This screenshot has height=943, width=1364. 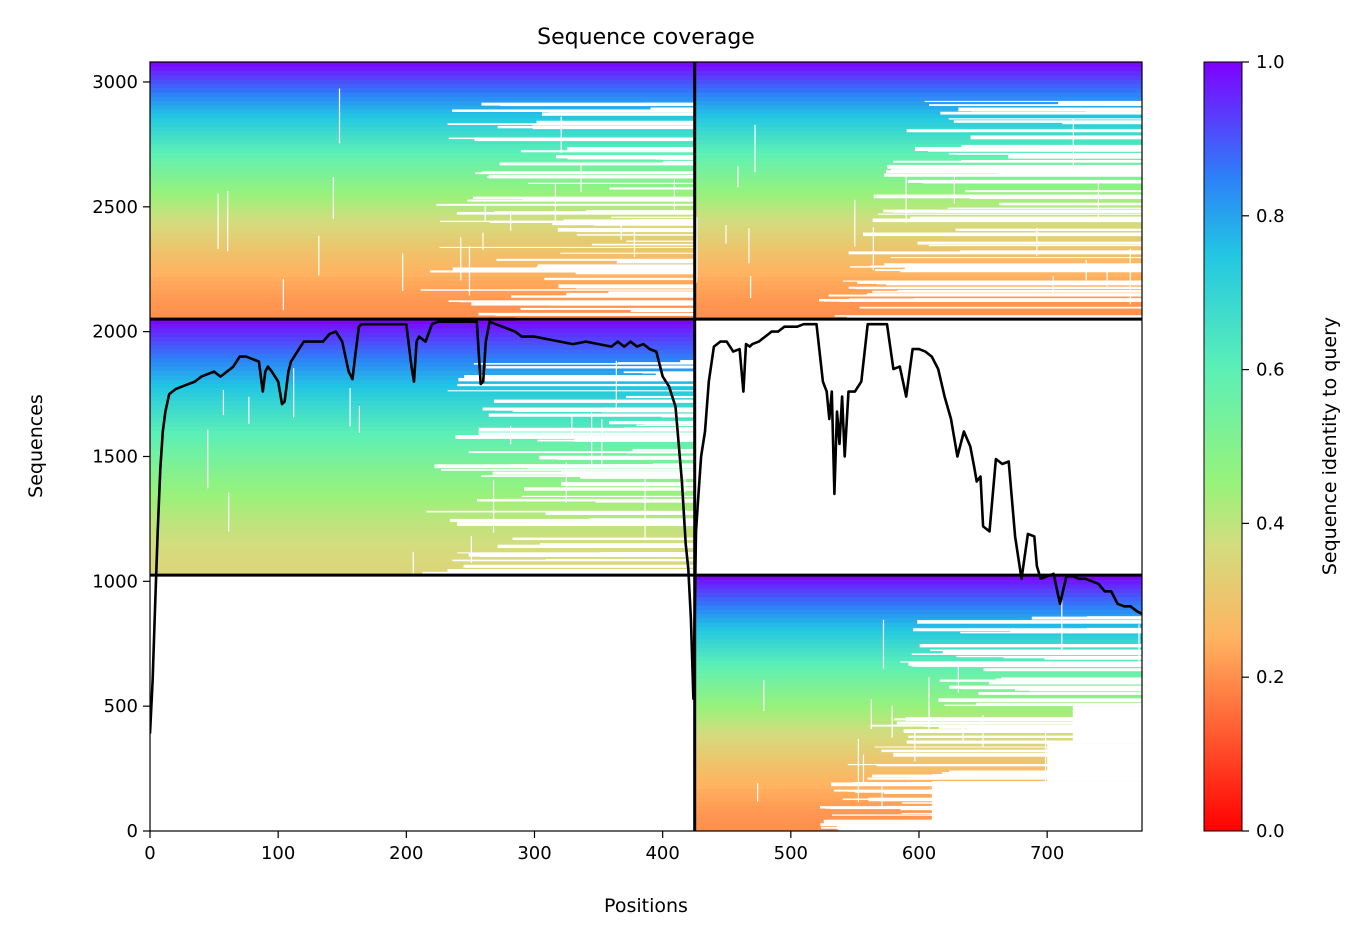 What do you see at coordinates (604, 847) in the screenshot?
I see `x-axis-ticks: 0 100 200 300 400 500 600 700` at bounding box center [604, 847].